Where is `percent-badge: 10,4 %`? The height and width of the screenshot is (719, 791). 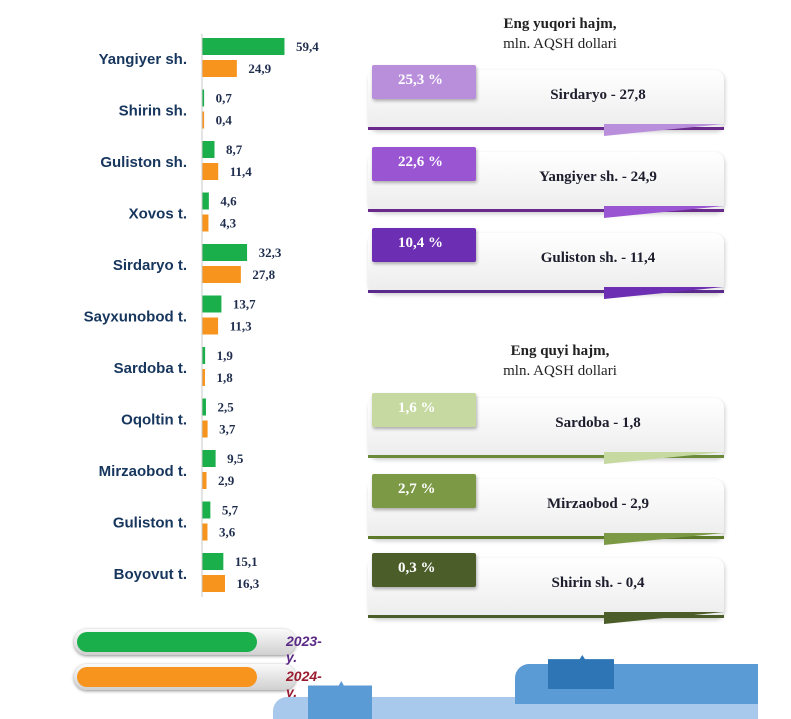 percent-badge: 10,4 % is located at coordinates (424, 245).